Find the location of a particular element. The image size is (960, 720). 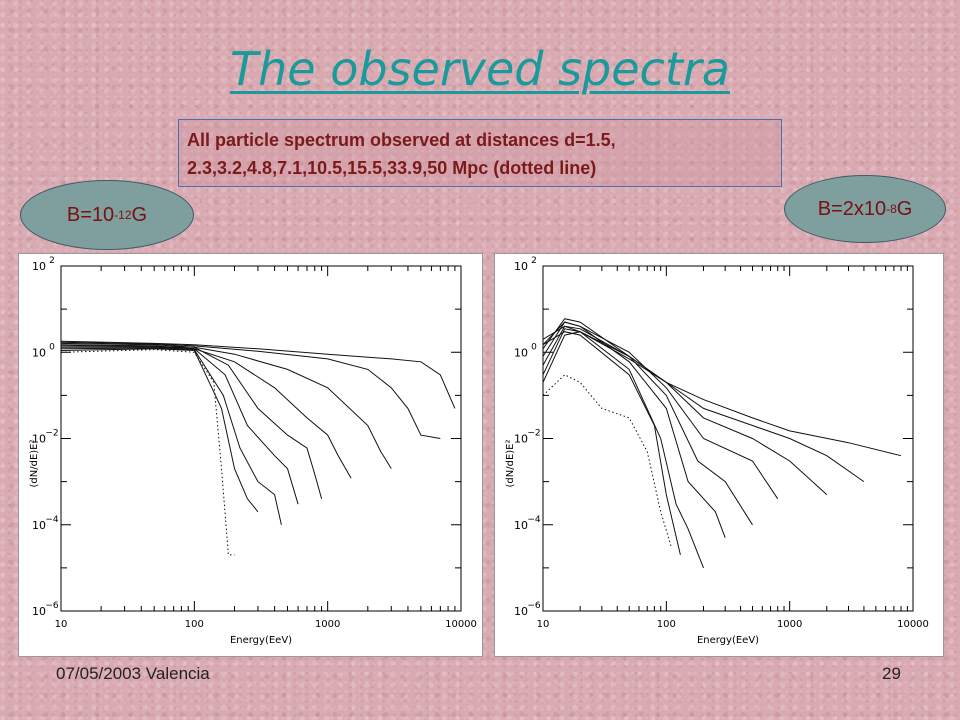

page-number: 29 is located at coordinates (891, 673).